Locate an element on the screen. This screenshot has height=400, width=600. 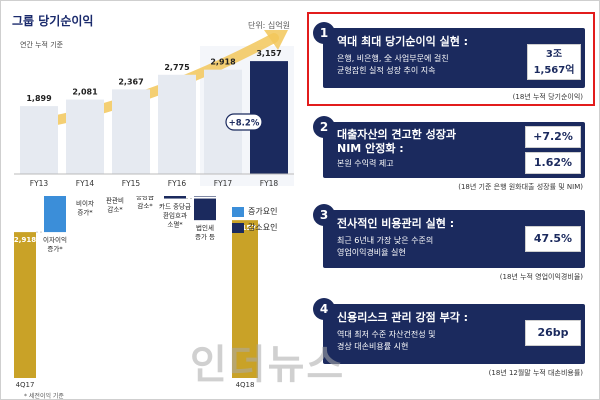
page-title: 그룹 당기순이익 is located at coordinates (53, 21).